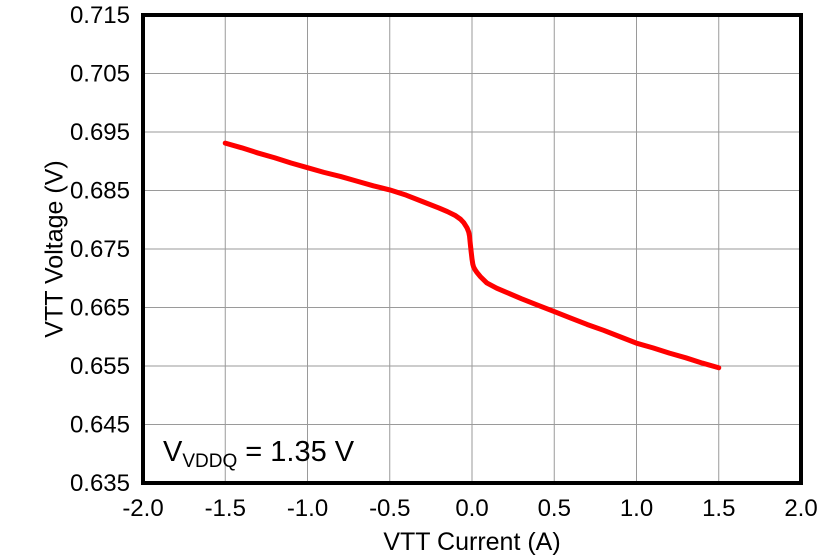 Image resolution: width=839 pixels, height=559 pixels. I want to click on y-tick-label: 0.695, so click(100, 132).